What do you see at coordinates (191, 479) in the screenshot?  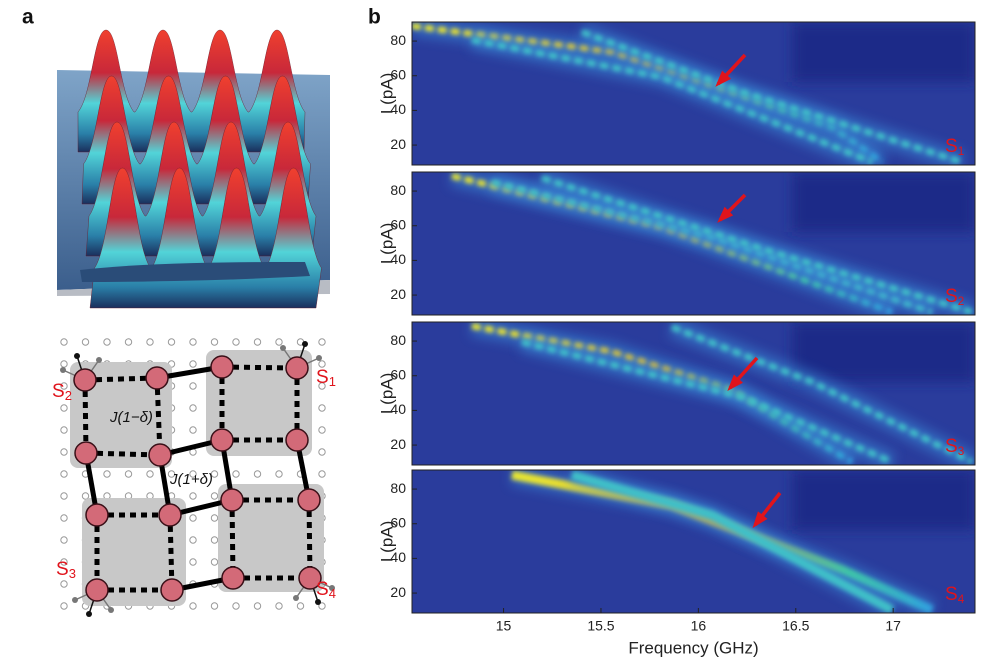 I see `hopping-label: J(1+δ)` at bounding box center [191, 479].